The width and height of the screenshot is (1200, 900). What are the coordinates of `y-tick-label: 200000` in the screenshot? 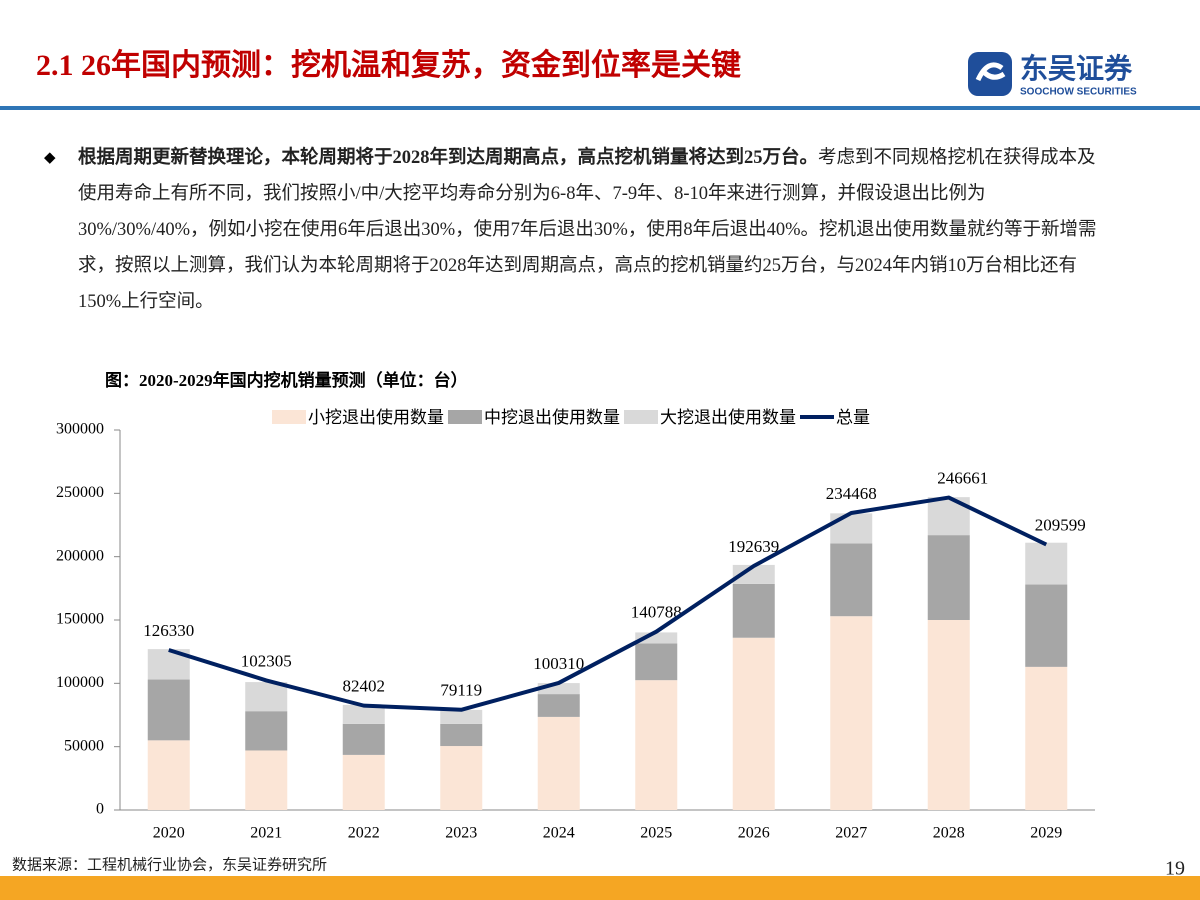 It's located at (80, 555).